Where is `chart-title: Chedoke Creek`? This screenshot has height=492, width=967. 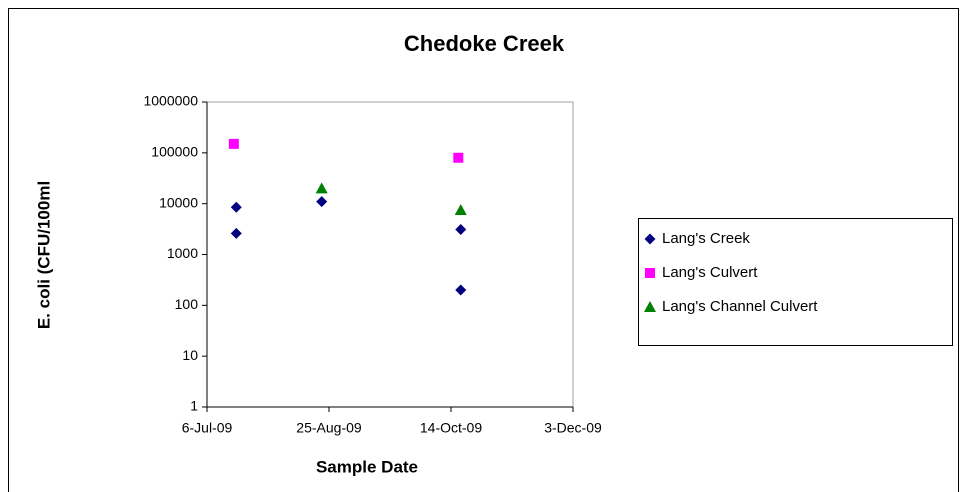
chart-title: Chedoke Creek is located at coordinates (484, 43).